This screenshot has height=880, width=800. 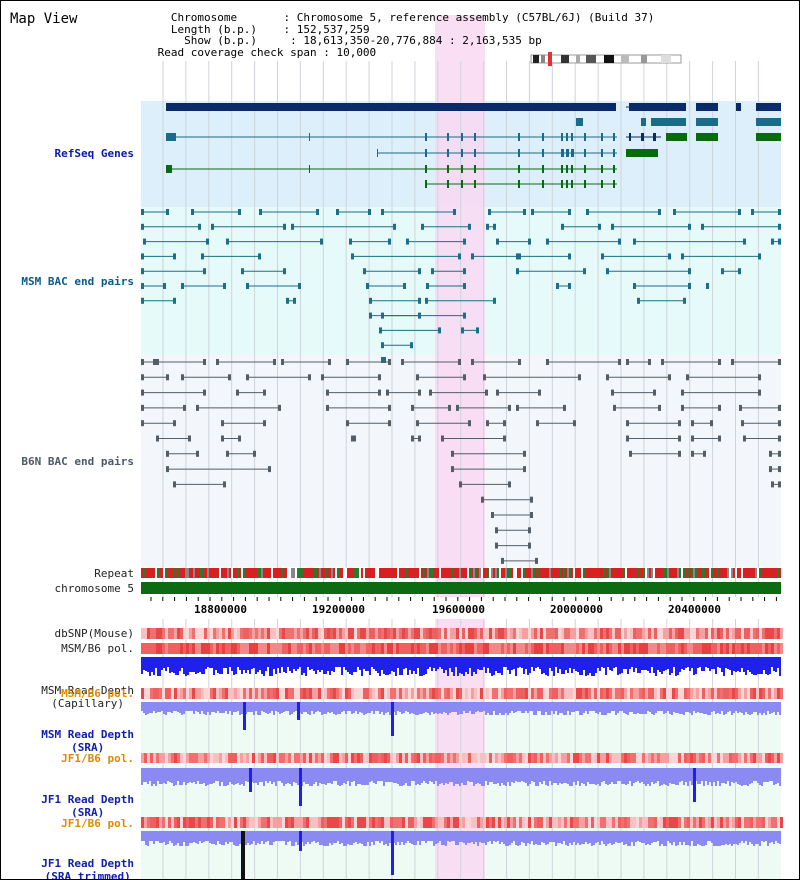 What do you see at coordinates (300, 841) in the screenshot?
I see `jf1-trim-depth-bar-spike` at bounding box center [300, 841].